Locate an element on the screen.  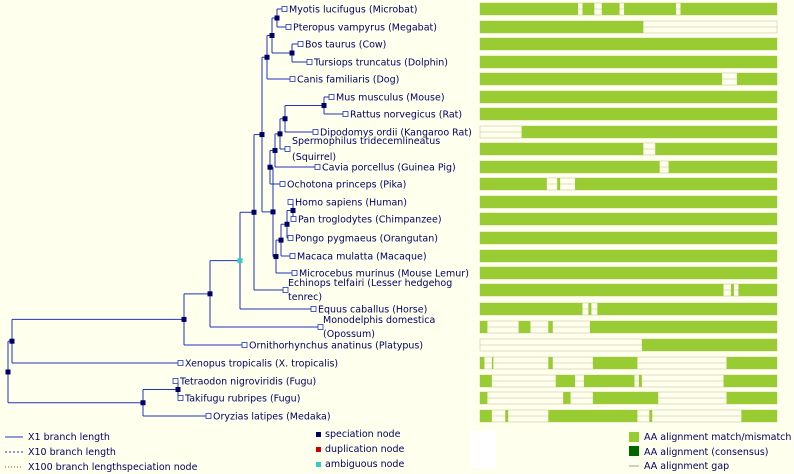
species-label: Macaca mulatta (Macaque) is located at coordinates (362, 257).